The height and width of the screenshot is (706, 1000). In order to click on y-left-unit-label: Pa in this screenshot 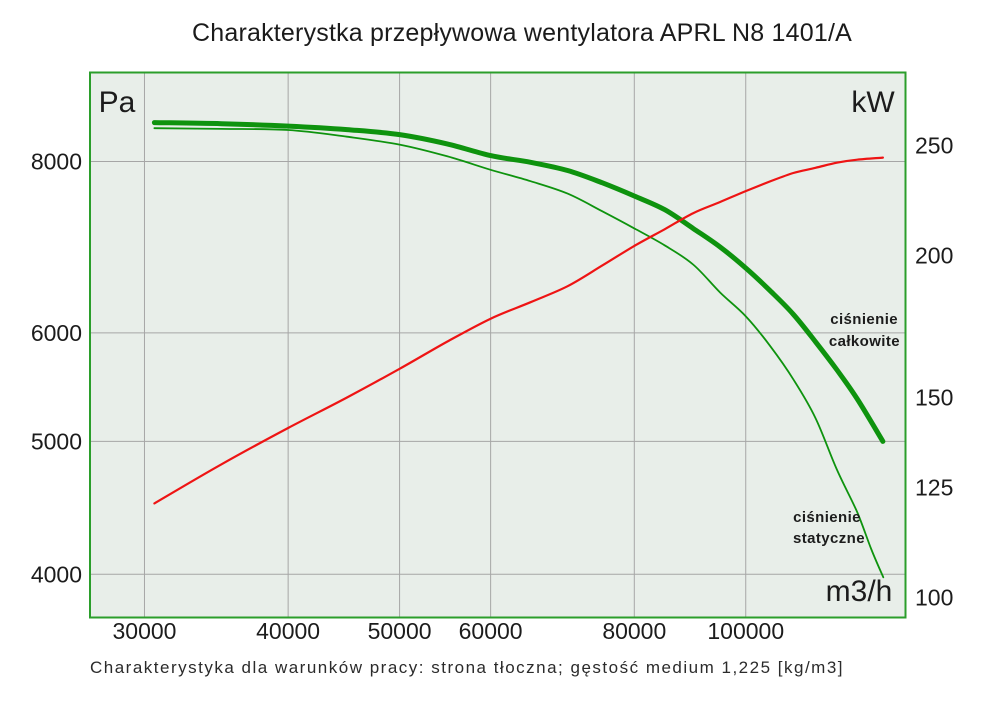, I will do `click(117, 102)`.